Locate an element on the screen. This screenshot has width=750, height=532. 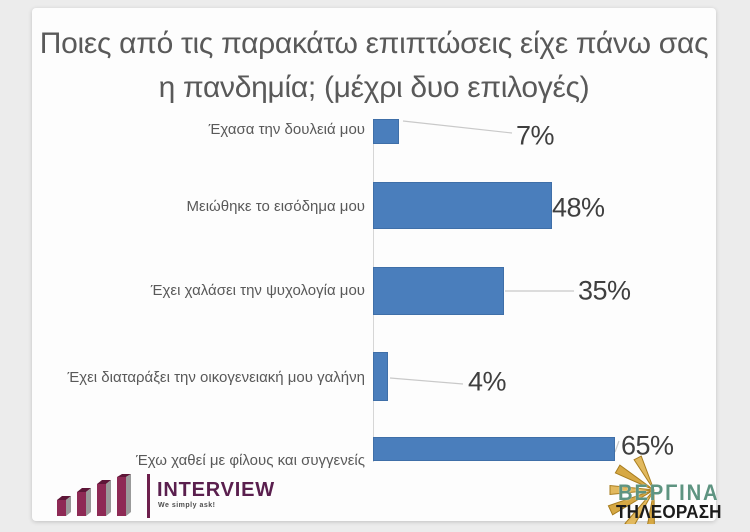
chart-title-line2: η πανδημία; (μέχρι δυο επιλογές) is located at coordinates (374, 87).